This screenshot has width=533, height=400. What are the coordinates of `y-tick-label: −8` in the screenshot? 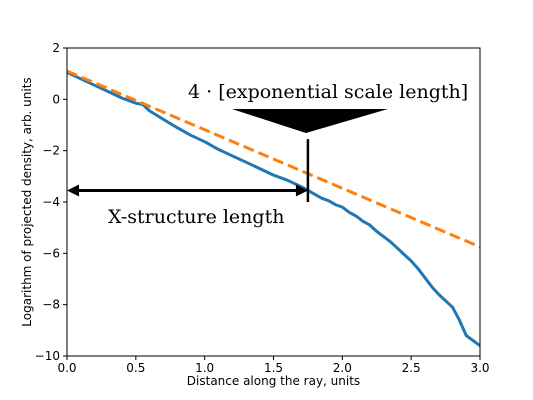 It's located at (51, 305).